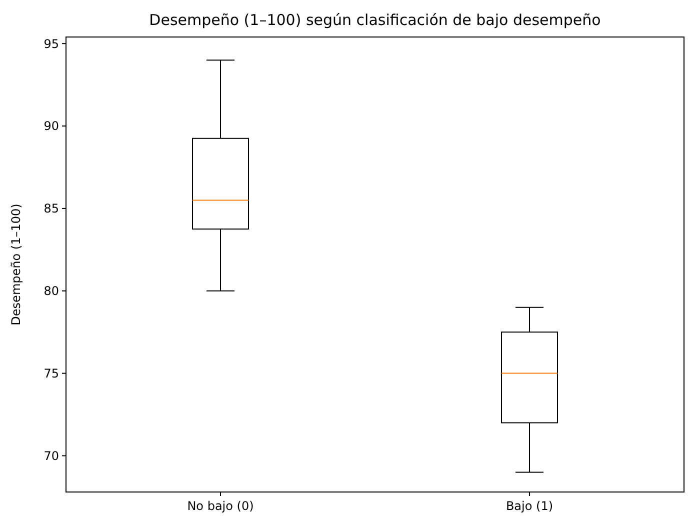 Image resolution: width=694 pixels, height=519 pixels. What do you see at coordinates (51, 126) in the screenshot?
I see `y-tick-label: 90` at bounding box center [51, 126].